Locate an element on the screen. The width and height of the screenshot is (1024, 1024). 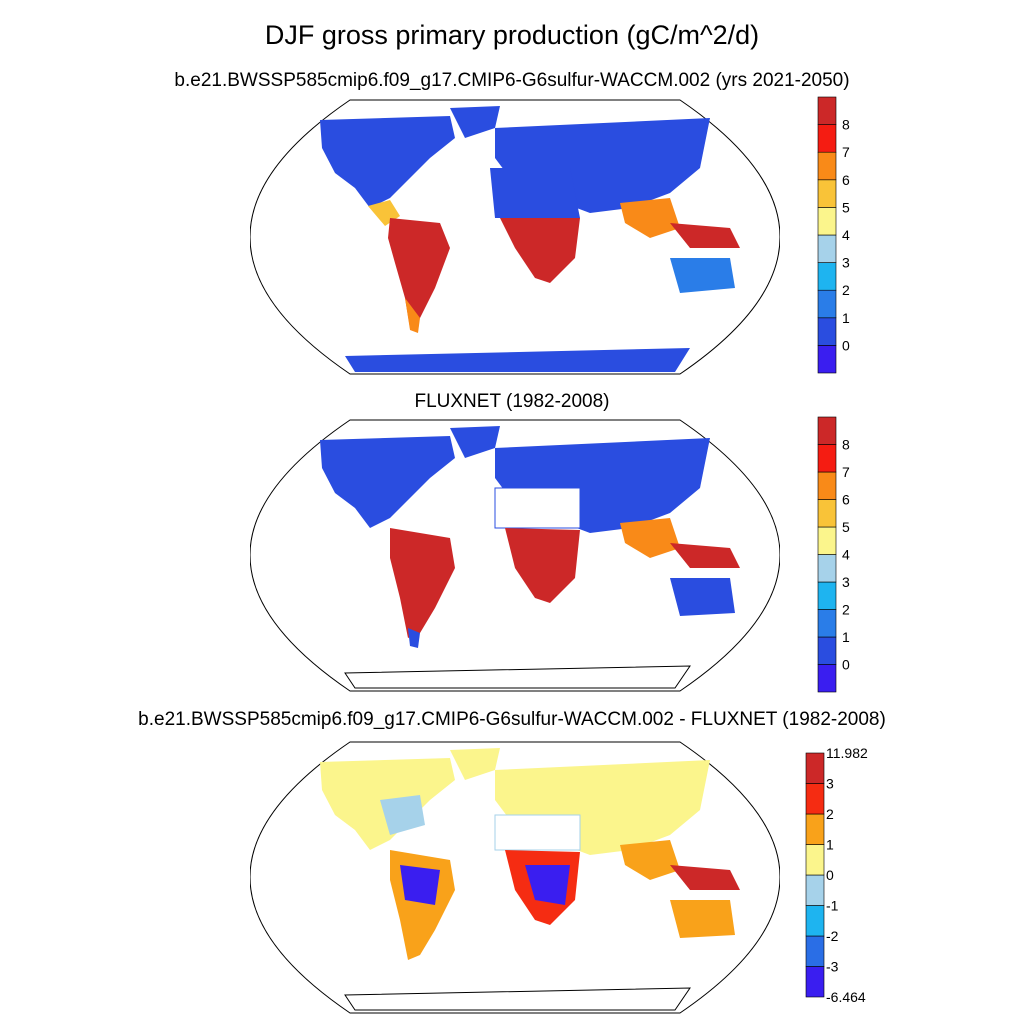
map-model is located at coordinates (515, 237).